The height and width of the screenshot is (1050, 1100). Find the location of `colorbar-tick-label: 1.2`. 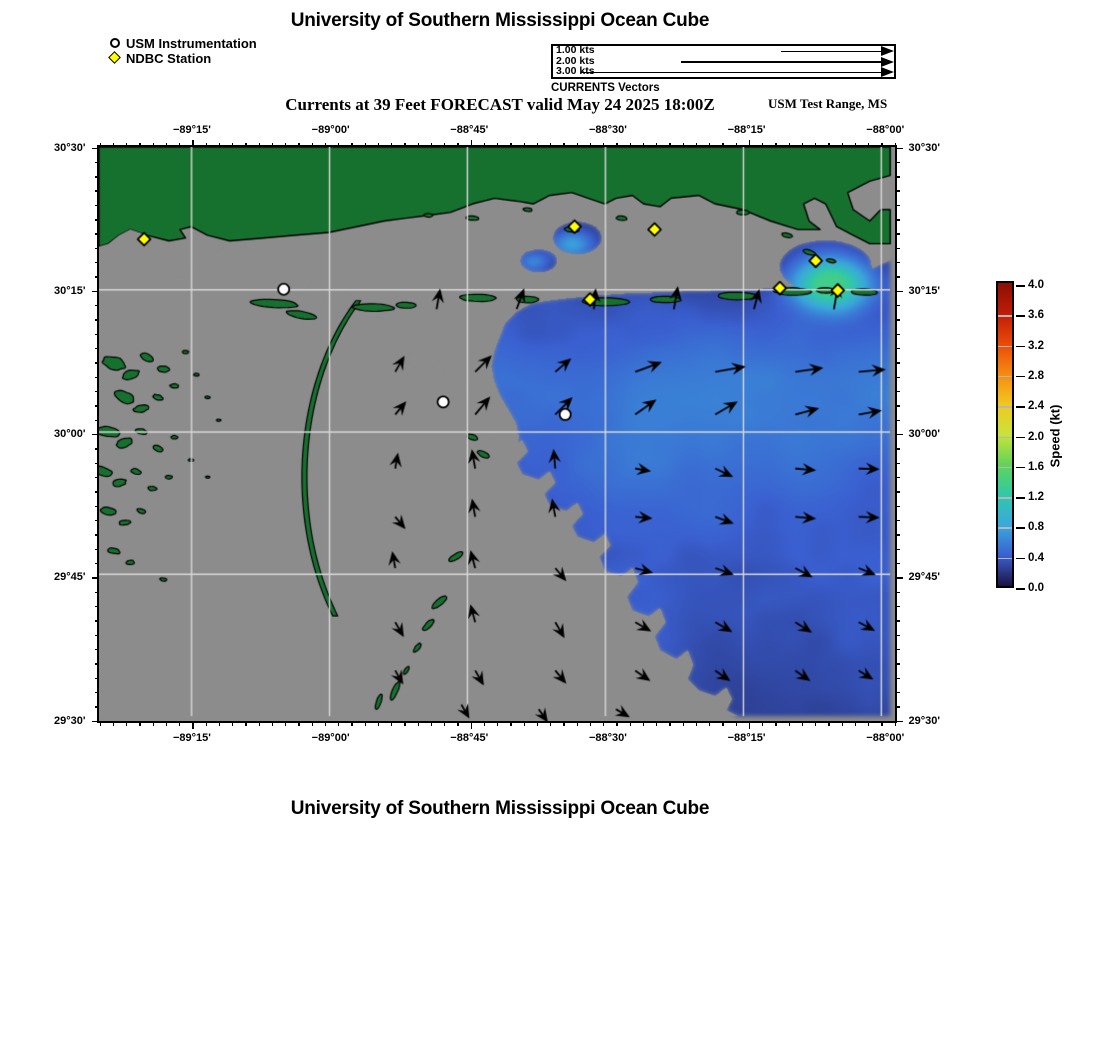

colorbar-tick-label: 1.2 is located at coordinates (1036, 497).